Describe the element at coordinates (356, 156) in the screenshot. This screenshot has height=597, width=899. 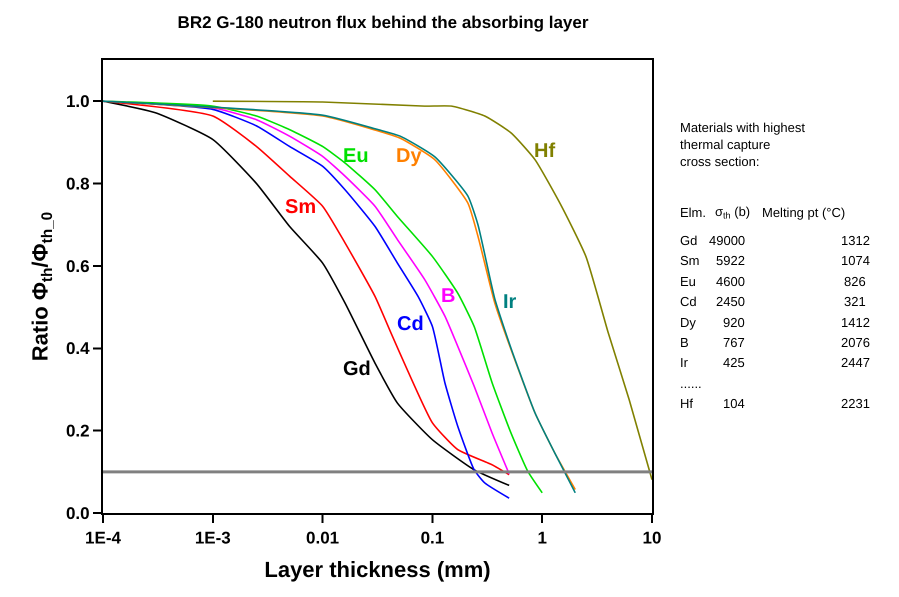
I see `series-label: Eu` at that location.